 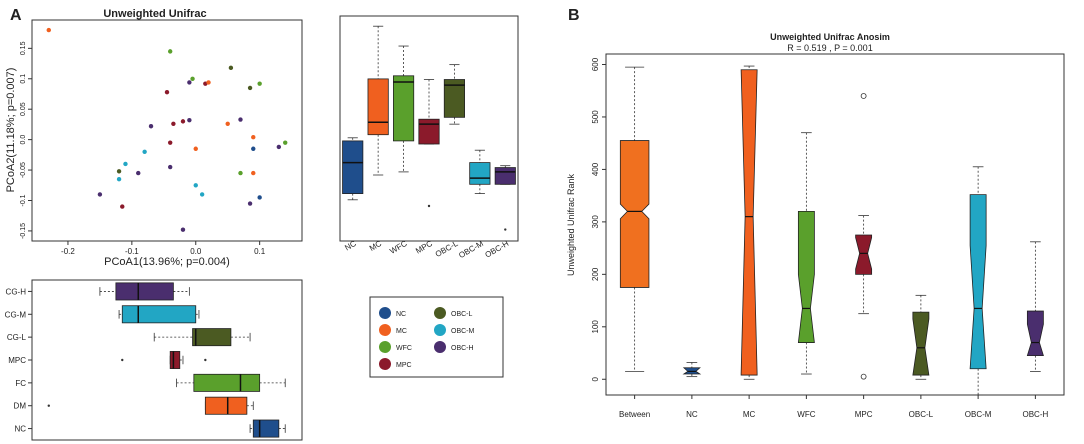 I want to click on anosim-y-tick-label: 600, so click(x=595, y=64).